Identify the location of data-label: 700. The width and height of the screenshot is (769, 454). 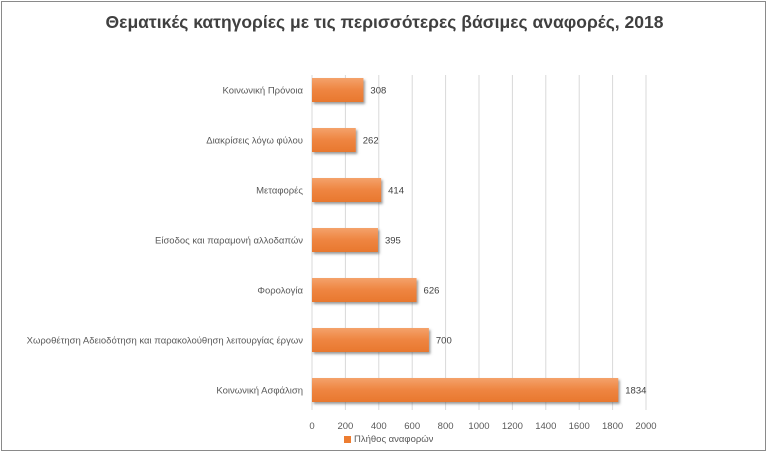
(444, 341).